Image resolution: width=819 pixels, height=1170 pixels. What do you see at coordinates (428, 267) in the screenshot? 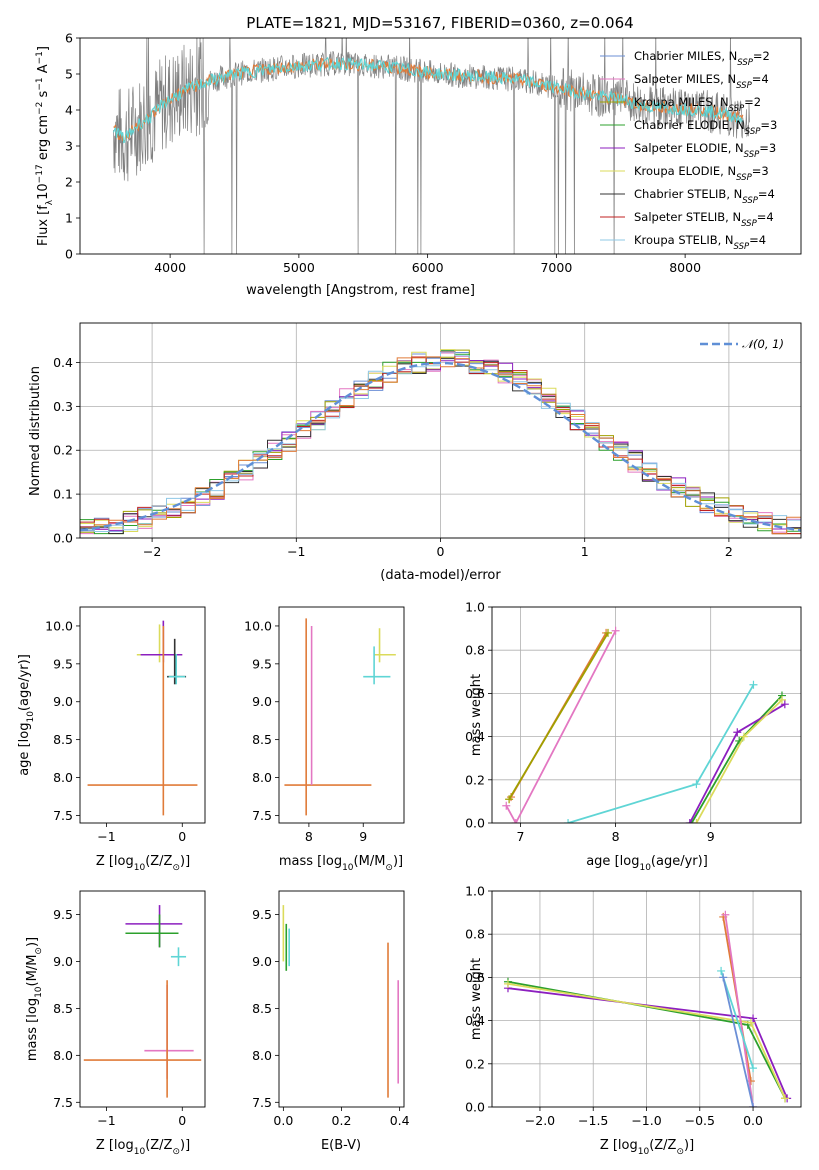
I see `x-tick-label: 6000` at bounding box center [428, 267].